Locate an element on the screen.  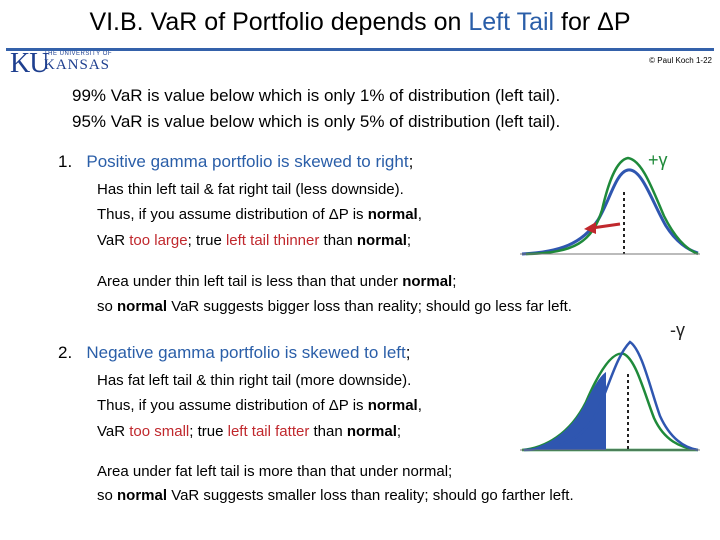
s1-l3-a: VaR is located at coordinates (113, 240).